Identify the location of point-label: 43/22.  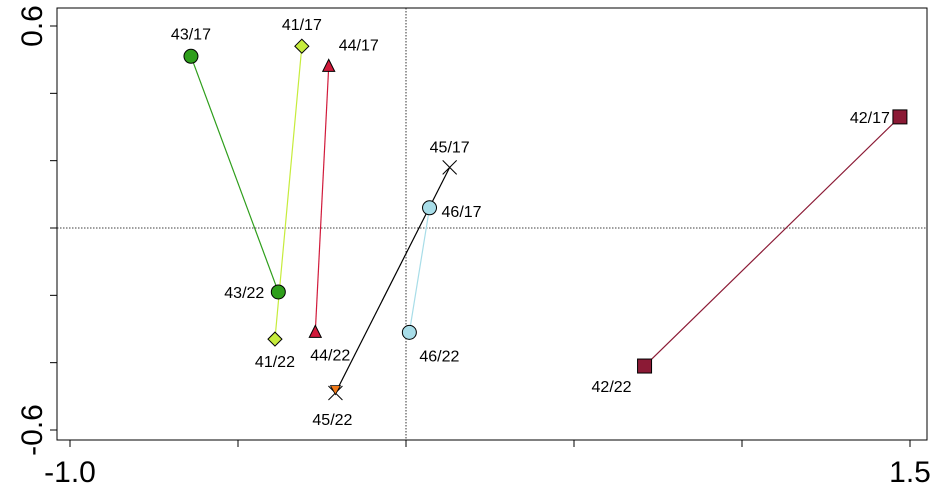
(244, 293).